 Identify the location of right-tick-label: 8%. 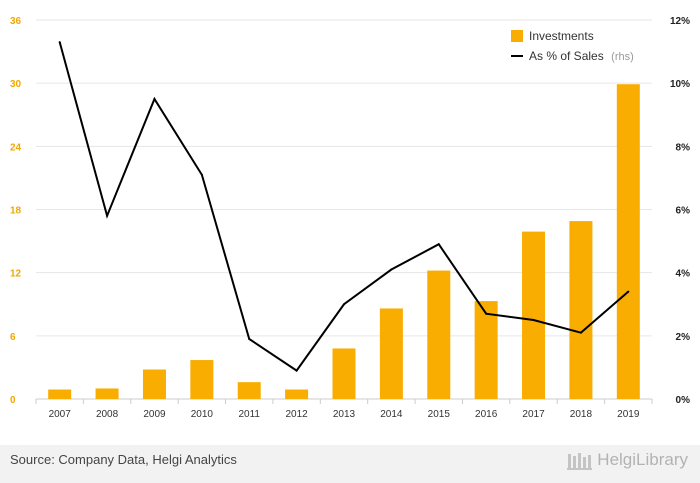
(683, 147).